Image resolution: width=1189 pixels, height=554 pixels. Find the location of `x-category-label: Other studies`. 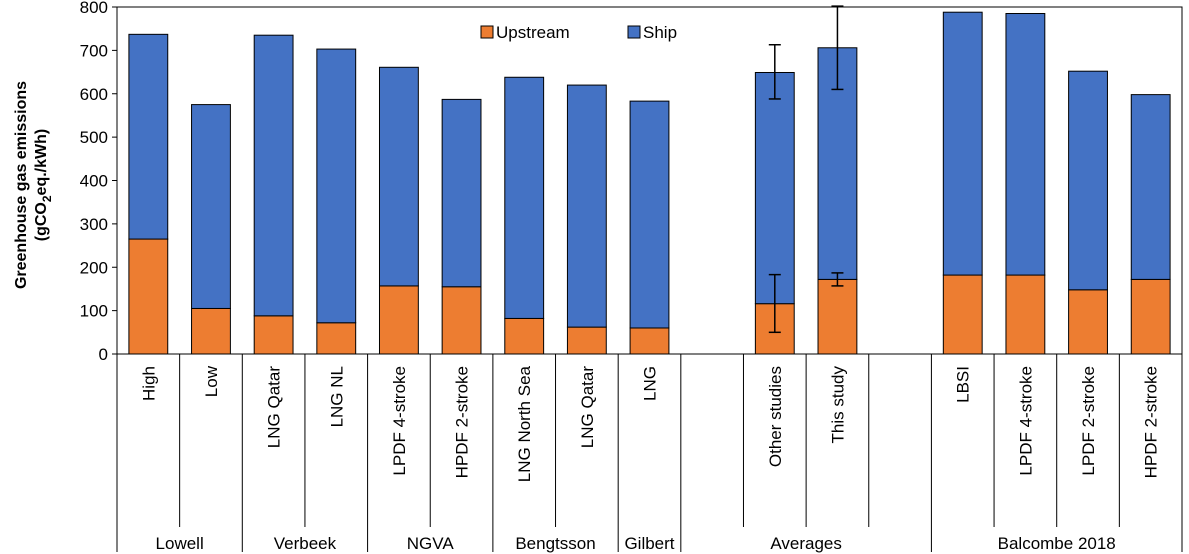

x-category-label: Other studies is located at coordinates (775, 416).